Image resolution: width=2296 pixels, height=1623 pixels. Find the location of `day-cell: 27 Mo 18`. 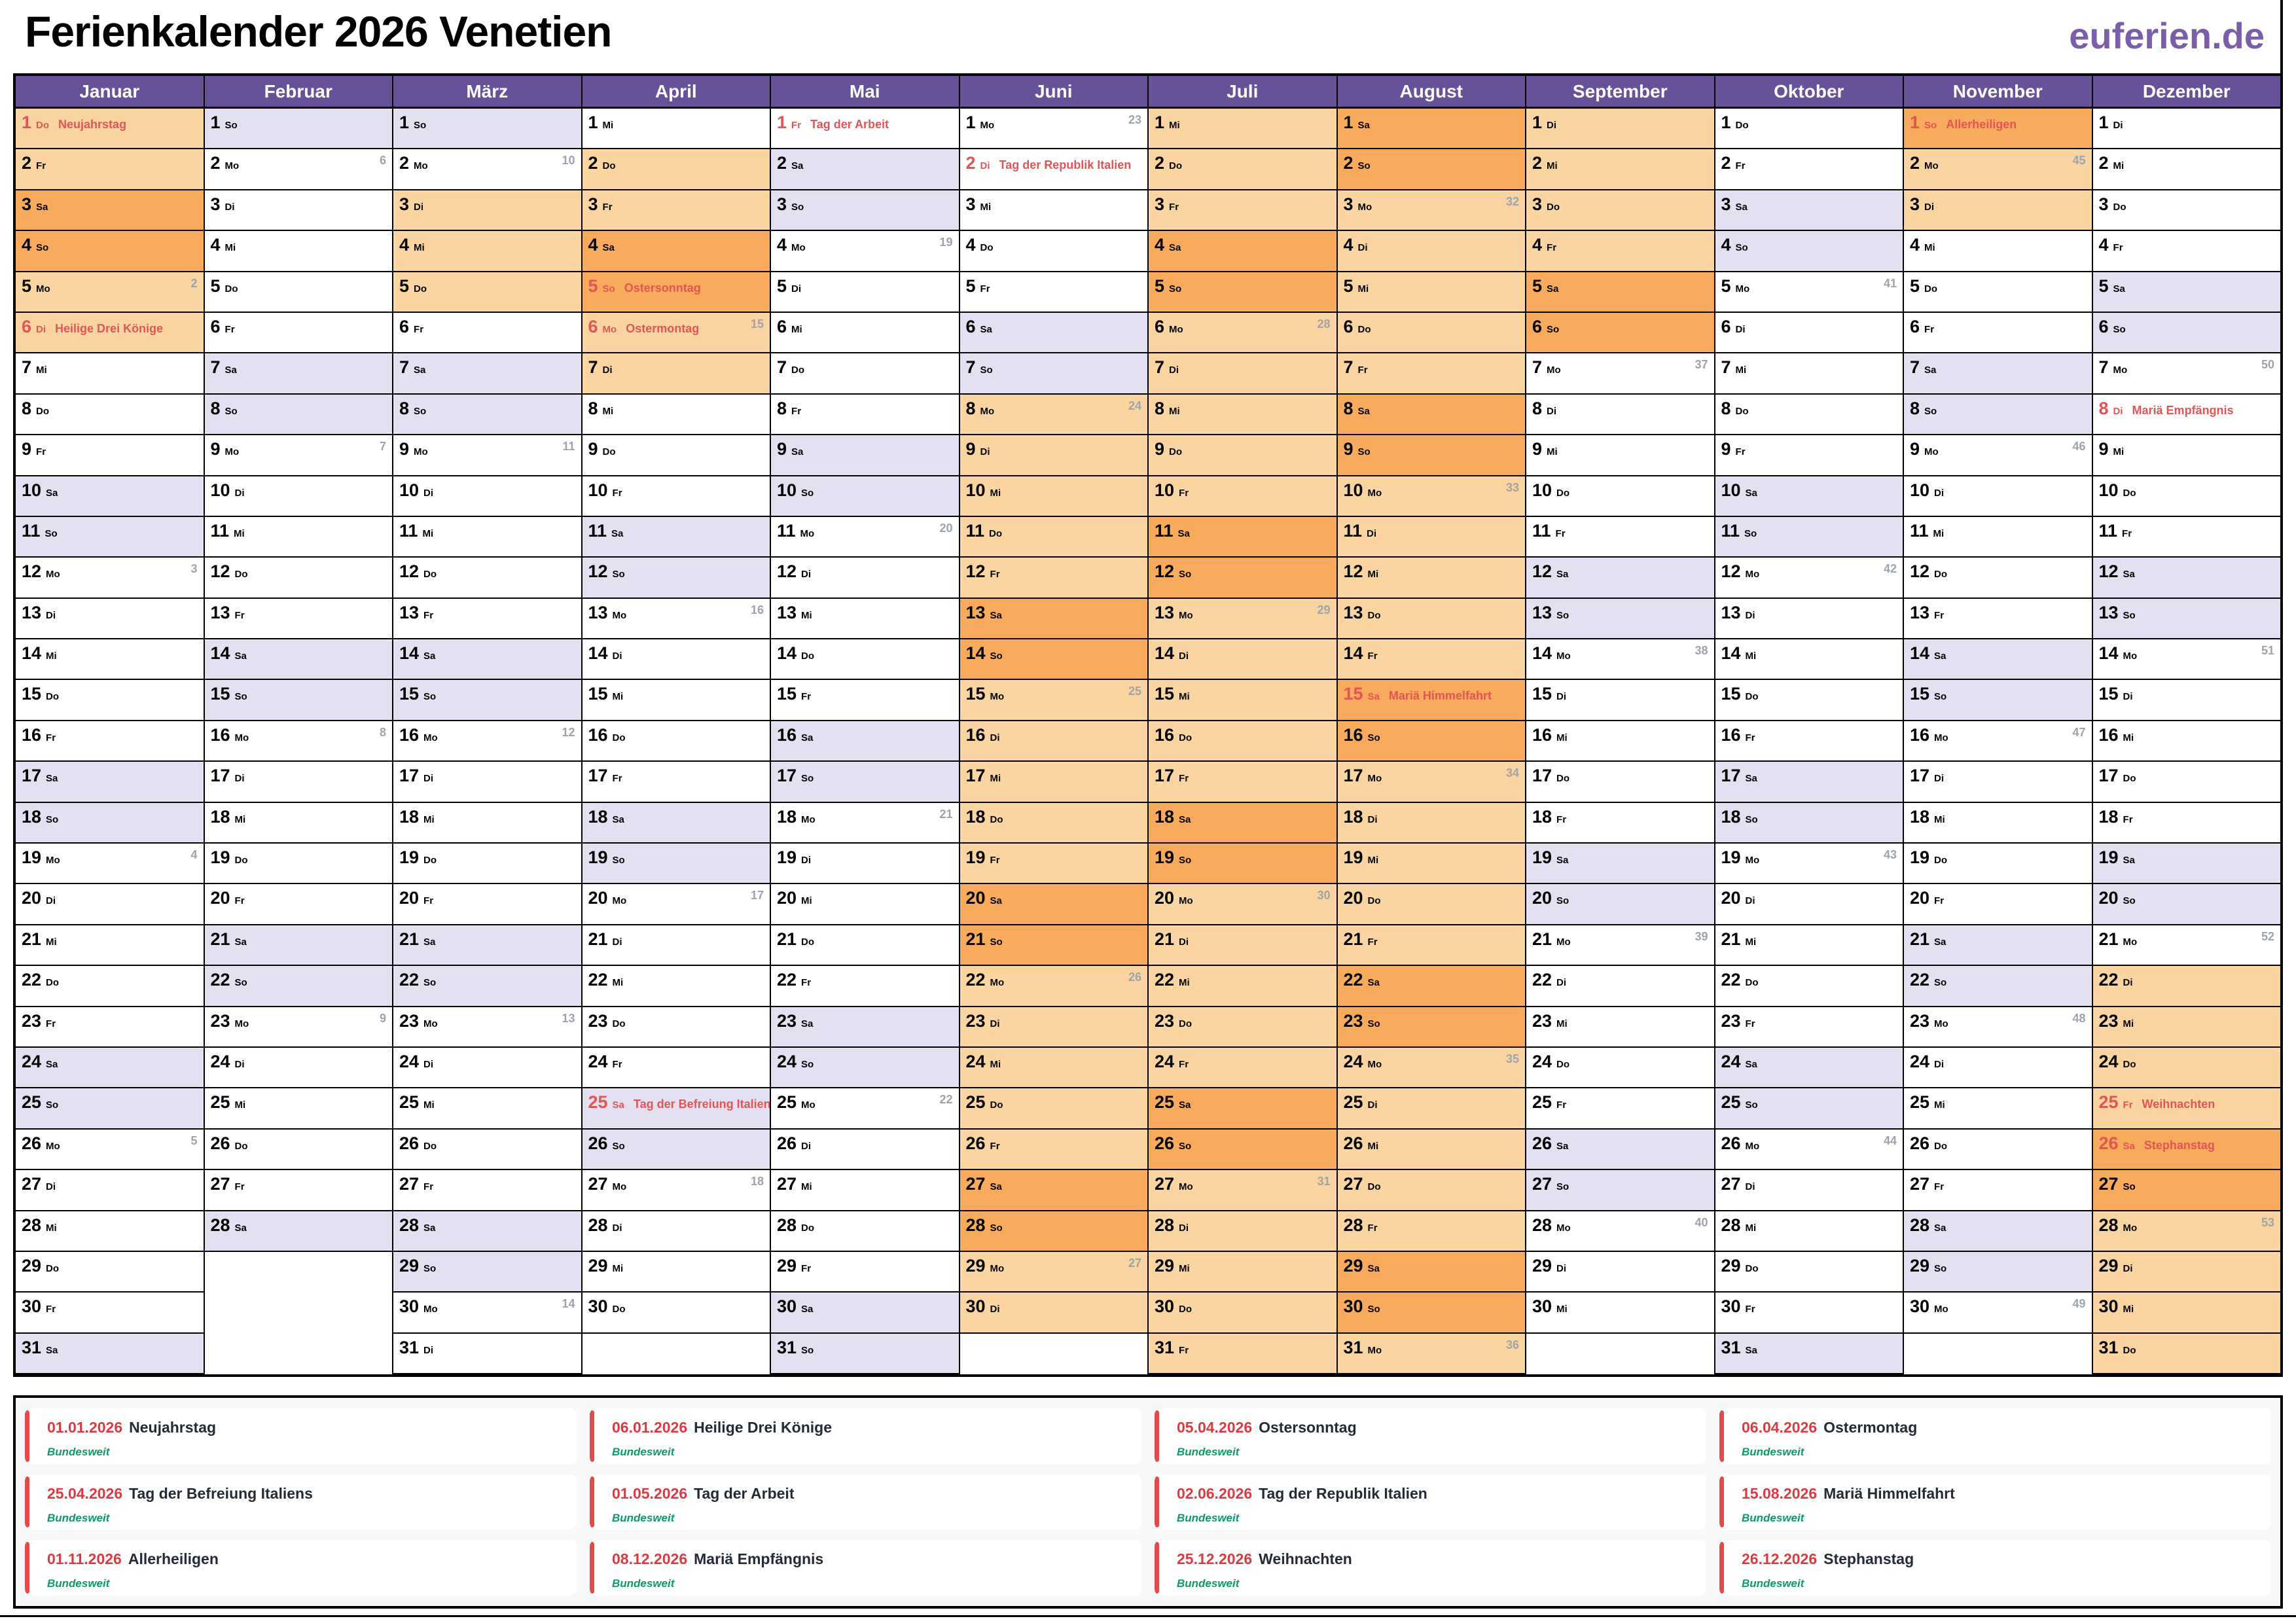

day-cell: 27 Mo 18 is located at coordinates (676, 1190).